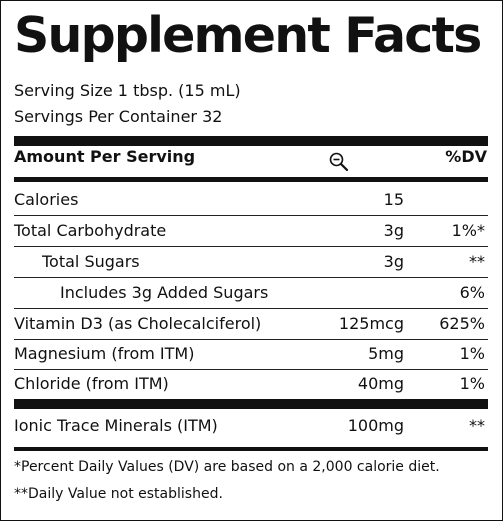  What do you see at coordinates (339, 162) in the screenshot?
I see `zoom-out-icon` at bounding box center [339, 162].